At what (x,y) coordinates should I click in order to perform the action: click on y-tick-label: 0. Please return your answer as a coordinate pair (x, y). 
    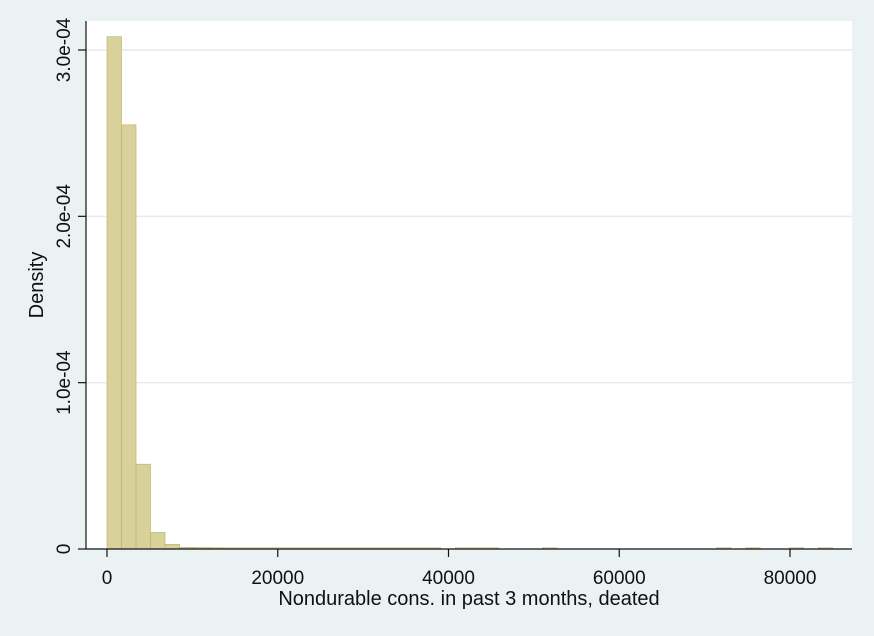
    Looking at the image, I should click on (64, 549).